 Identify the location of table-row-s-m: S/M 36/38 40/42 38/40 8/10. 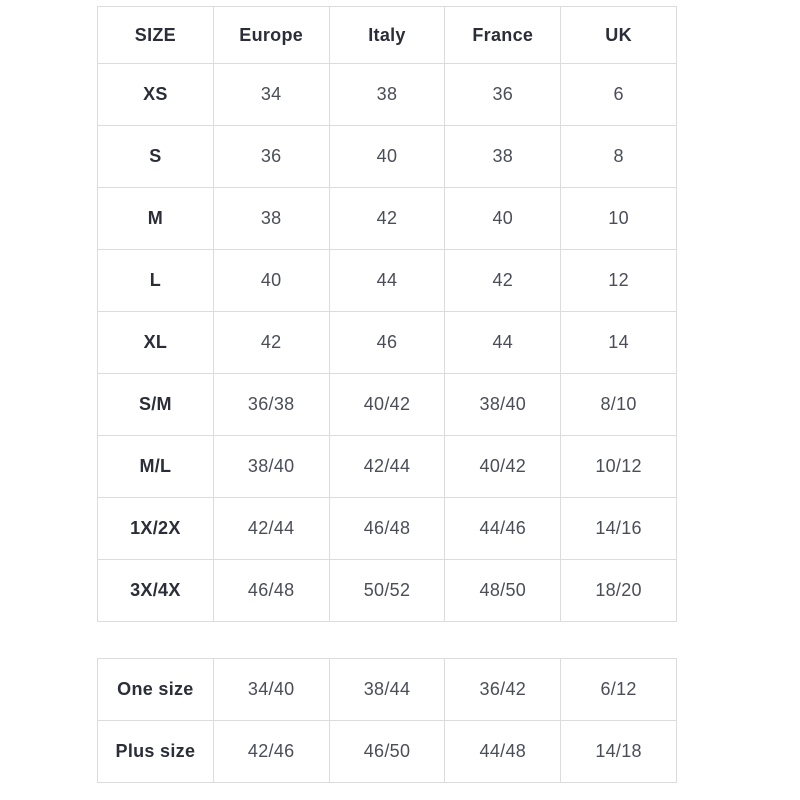
(387, 404).